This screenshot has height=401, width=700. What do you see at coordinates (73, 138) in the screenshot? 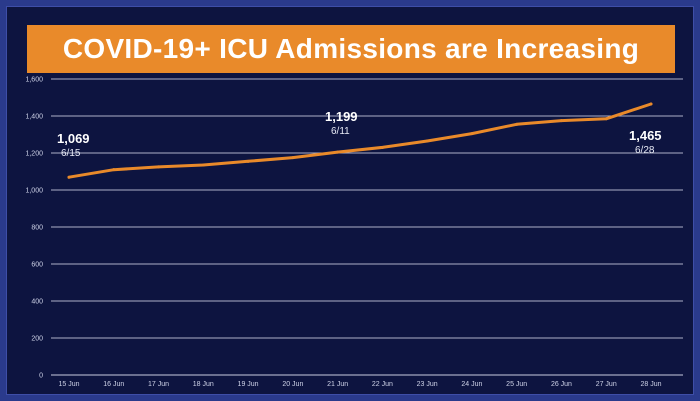
I see `annotation-value: 1,069` at bounding box center [73, 138].